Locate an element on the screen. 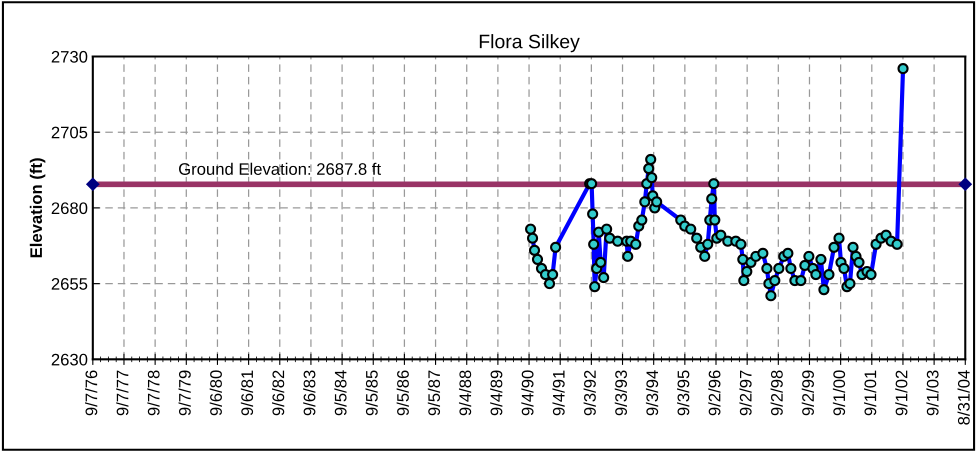  x-tick-label: 9/7/76 is located at coordinates (91, 393).